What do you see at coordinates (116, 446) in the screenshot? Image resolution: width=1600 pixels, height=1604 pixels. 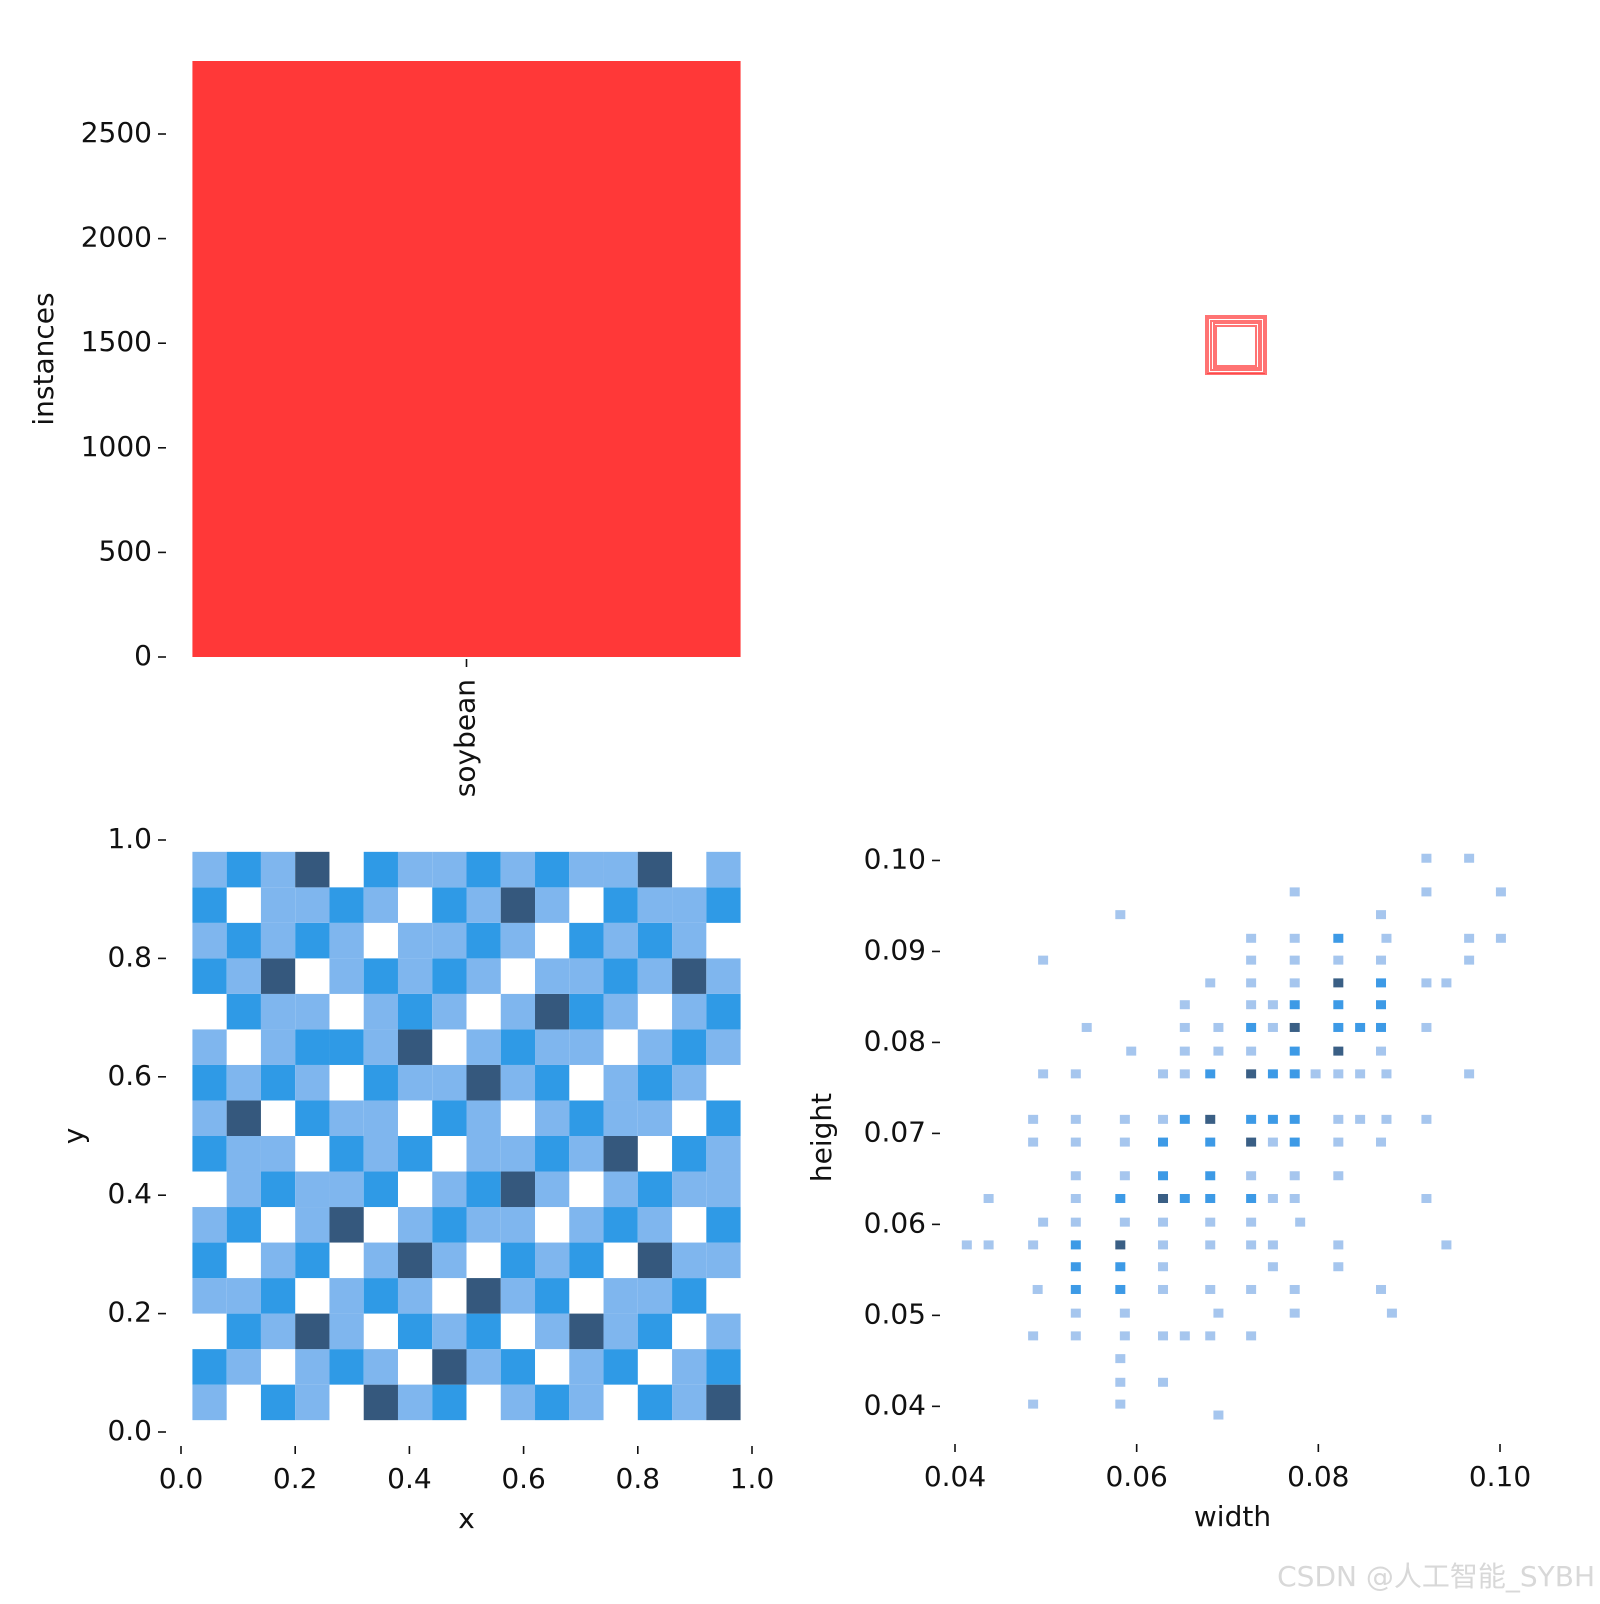 I see `y-tick-label: 1000` at bounding box center [116, 446].